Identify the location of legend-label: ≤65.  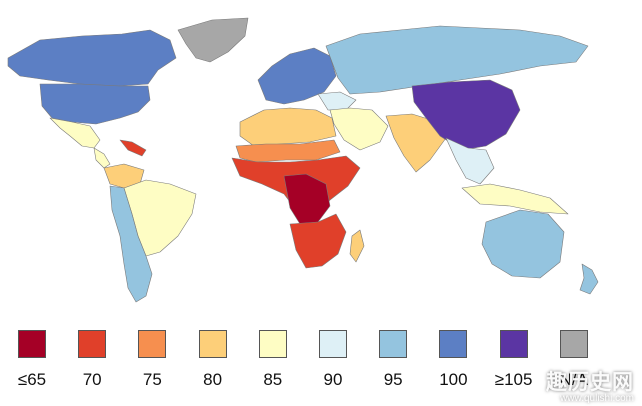
(32, 379).